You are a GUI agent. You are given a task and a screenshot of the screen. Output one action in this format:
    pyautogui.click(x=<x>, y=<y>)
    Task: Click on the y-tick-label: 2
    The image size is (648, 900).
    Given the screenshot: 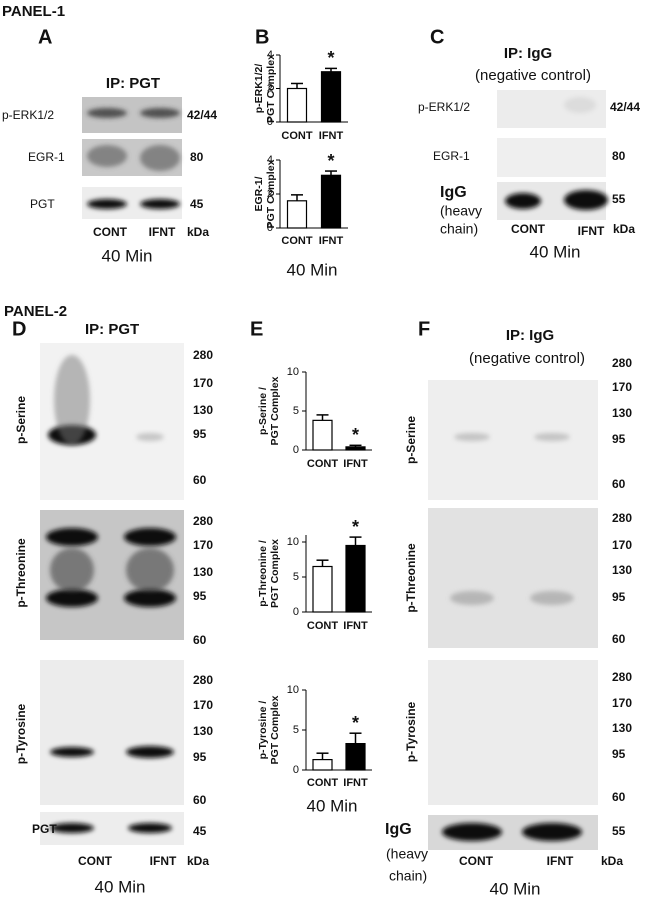 What is the action you would take?
    pyautogui.click(x=270, y=88)
    